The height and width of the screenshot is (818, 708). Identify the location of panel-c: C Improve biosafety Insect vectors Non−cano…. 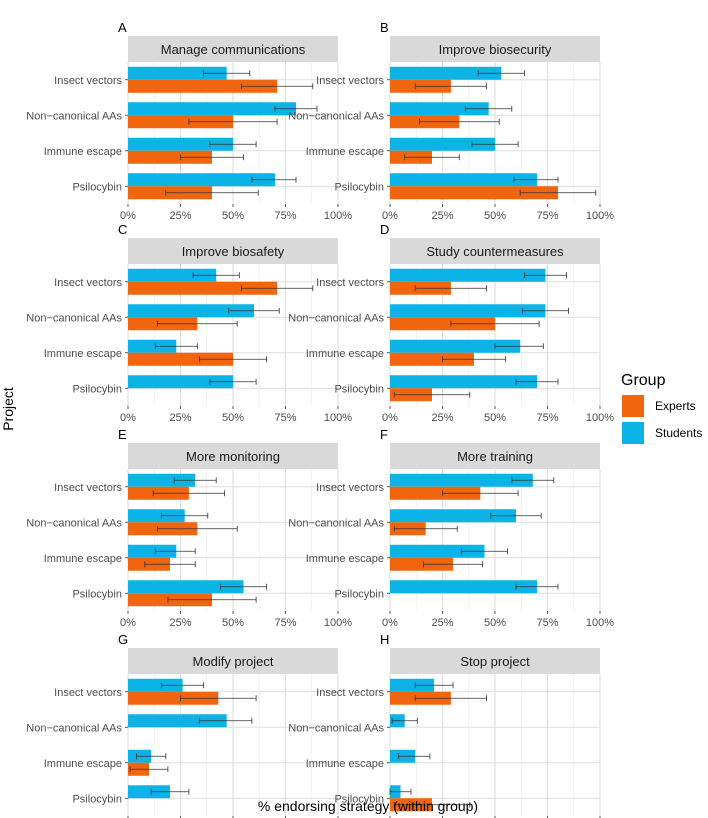
(189, 323).